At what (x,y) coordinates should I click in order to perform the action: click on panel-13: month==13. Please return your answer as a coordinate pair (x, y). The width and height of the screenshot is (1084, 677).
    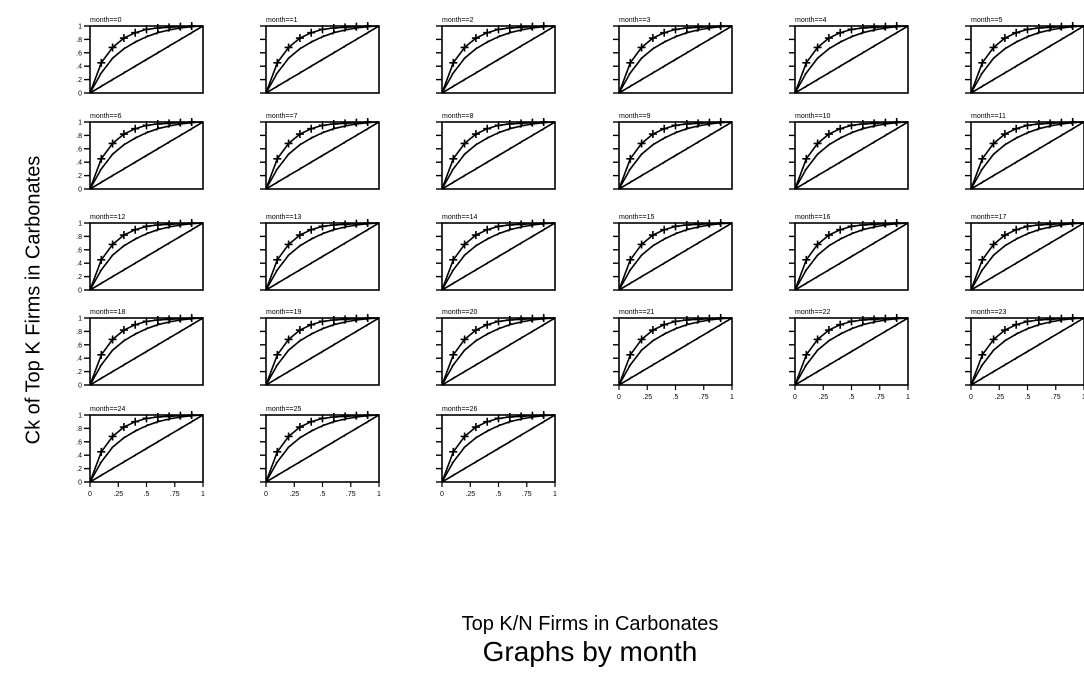
    Looking at the image, I should click on (320, 252).